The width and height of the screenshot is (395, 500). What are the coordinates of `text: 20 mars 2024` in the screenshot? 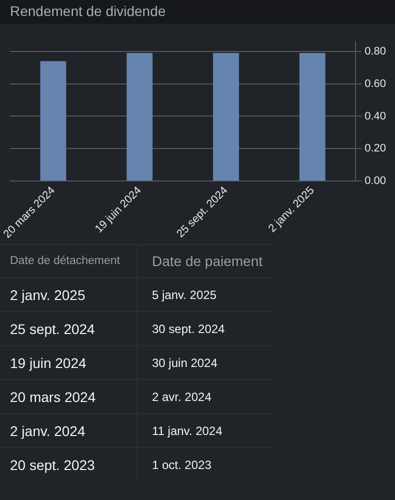 It's located at (53, 397).